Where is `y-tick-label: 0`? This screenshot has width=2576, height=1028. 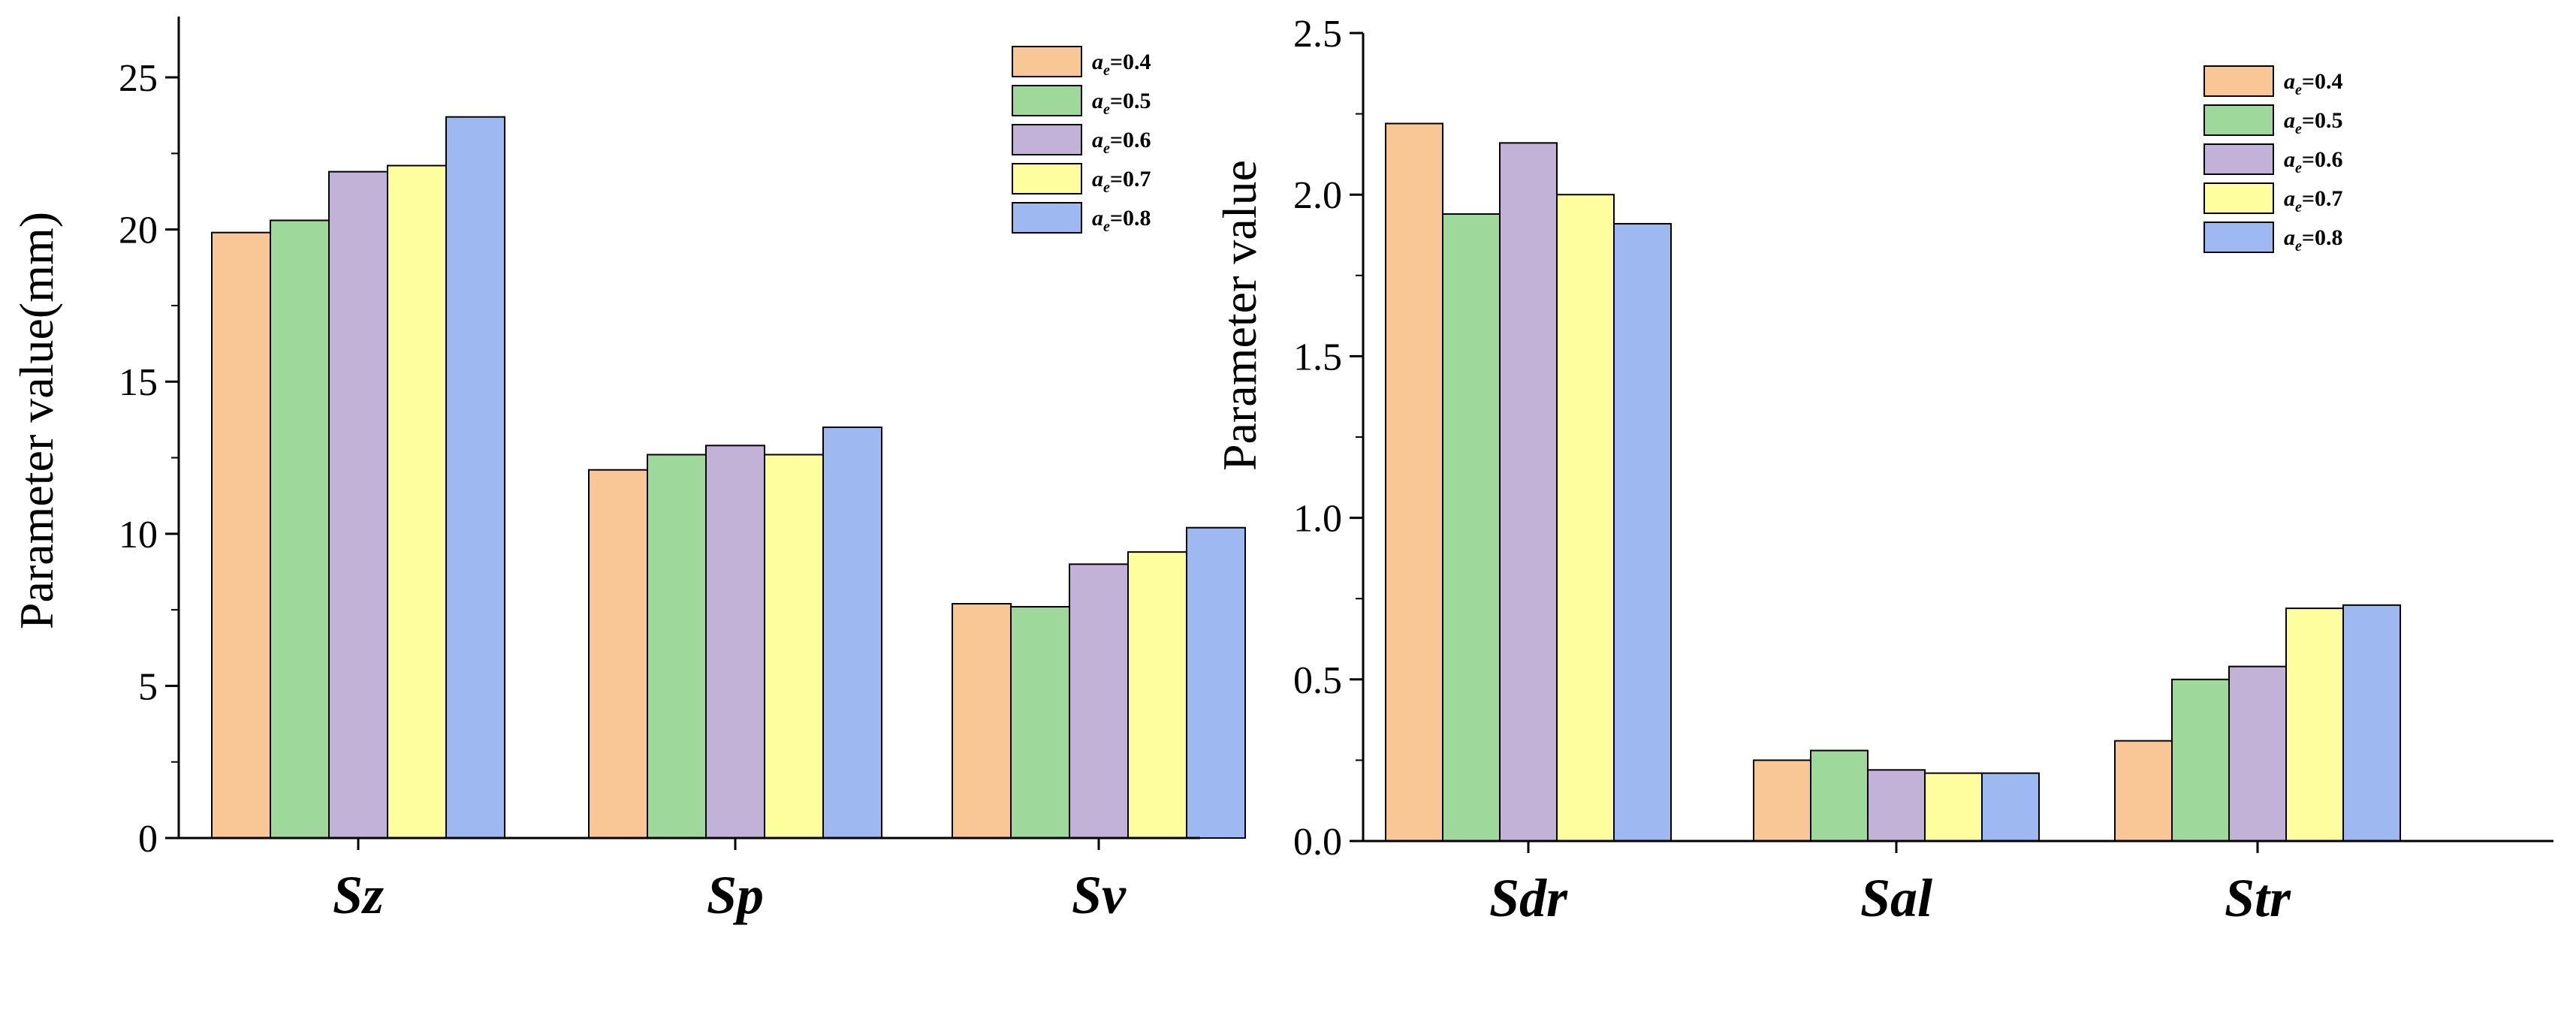
y-tick-label: 0 is located at coordinates (148, 839).